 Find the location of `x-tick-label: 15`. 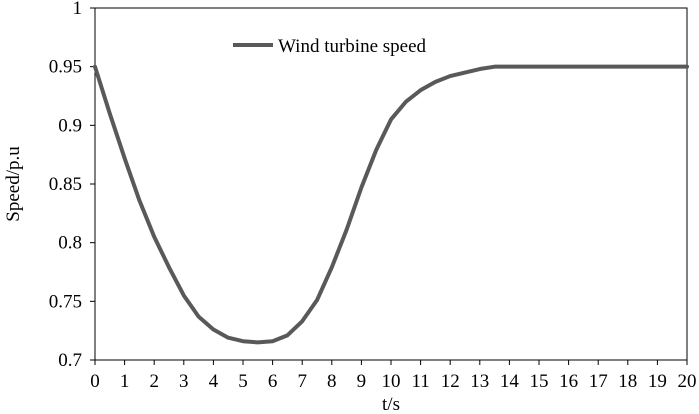

x-tick-label: 15 is located at coordinates (539, 381).